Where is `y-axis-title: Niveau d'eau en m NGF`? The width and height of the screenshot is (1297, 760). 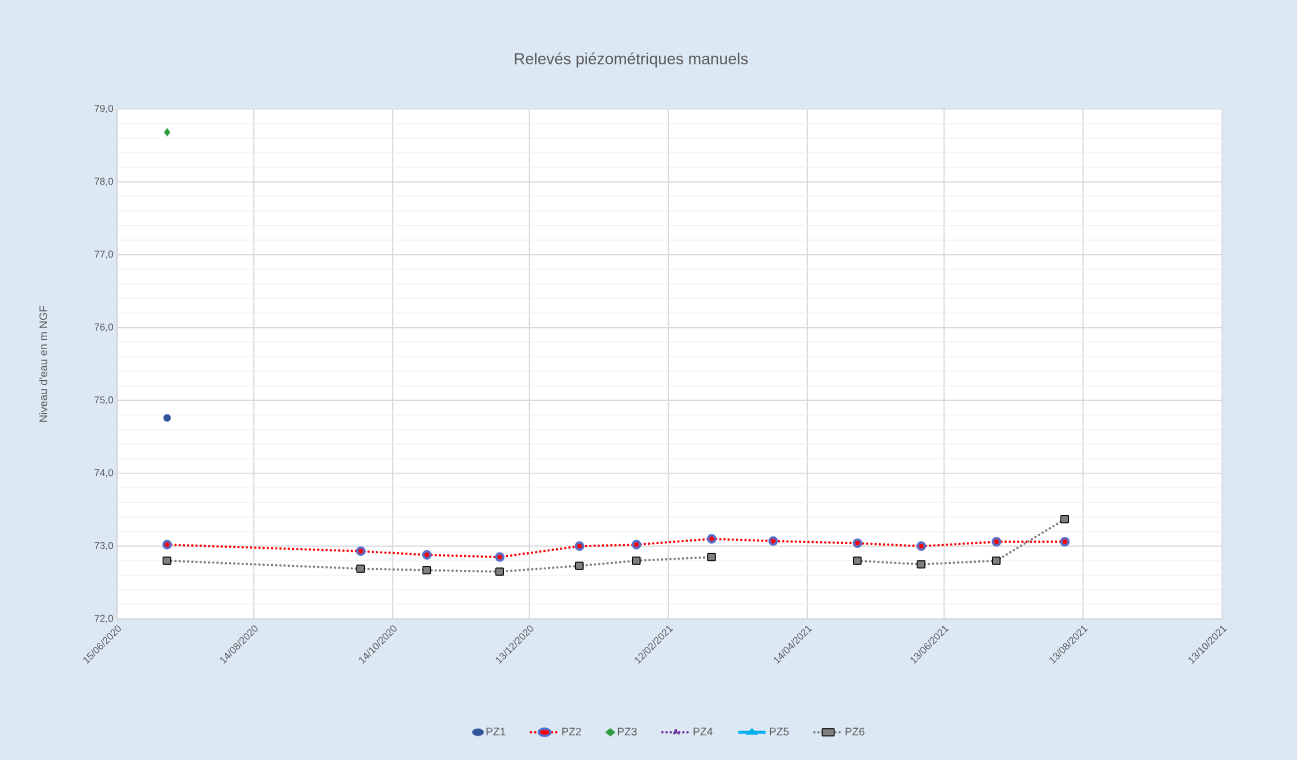 y-axis-title: Niveau d'eau en m NGF is located at coordinates (43, 363).